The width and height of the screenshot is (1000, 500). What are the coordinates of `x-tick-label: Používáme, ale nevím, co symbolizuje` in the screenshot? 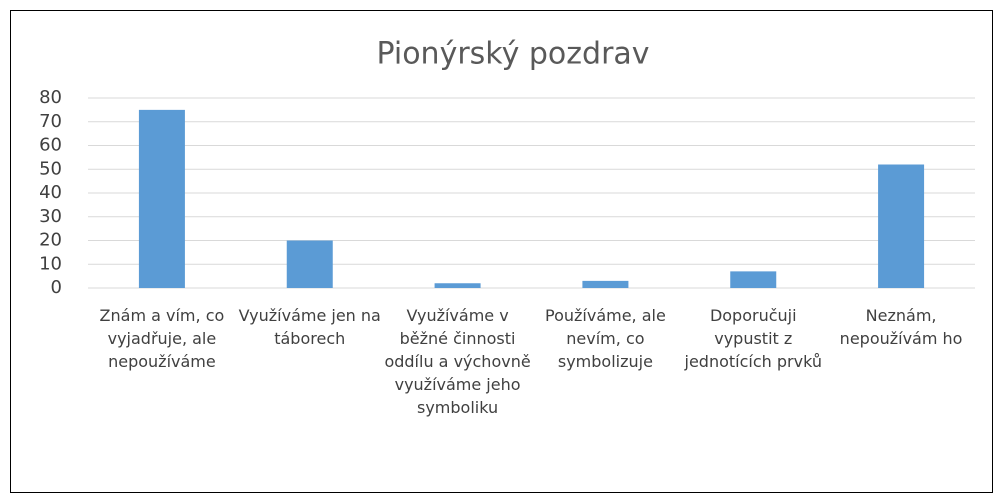 It's located at (605, 338).